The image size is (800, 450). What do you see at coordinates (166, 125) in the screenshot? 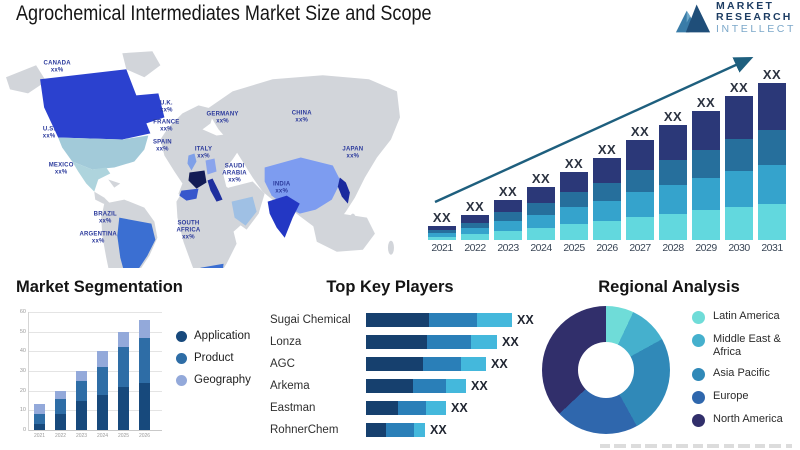
I see `map-label-france: FRANCE xx%` at bounding box center [166, 125].